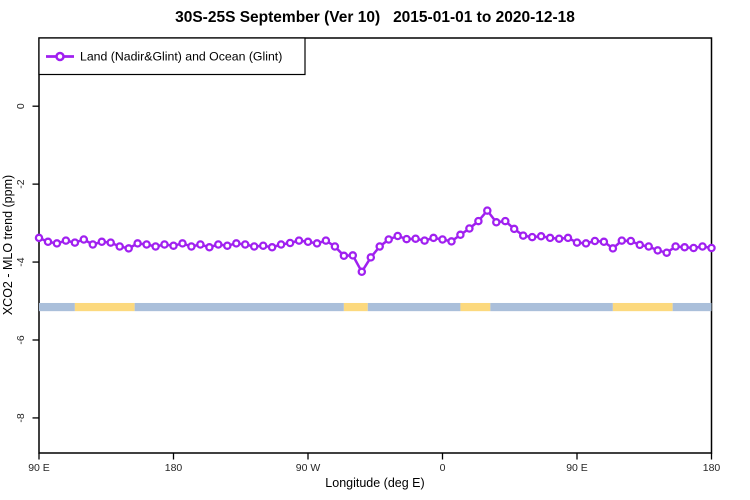  I want to click on legend: Land (Nadir&Glint) and Ocean (Glint), so click(172, 56).